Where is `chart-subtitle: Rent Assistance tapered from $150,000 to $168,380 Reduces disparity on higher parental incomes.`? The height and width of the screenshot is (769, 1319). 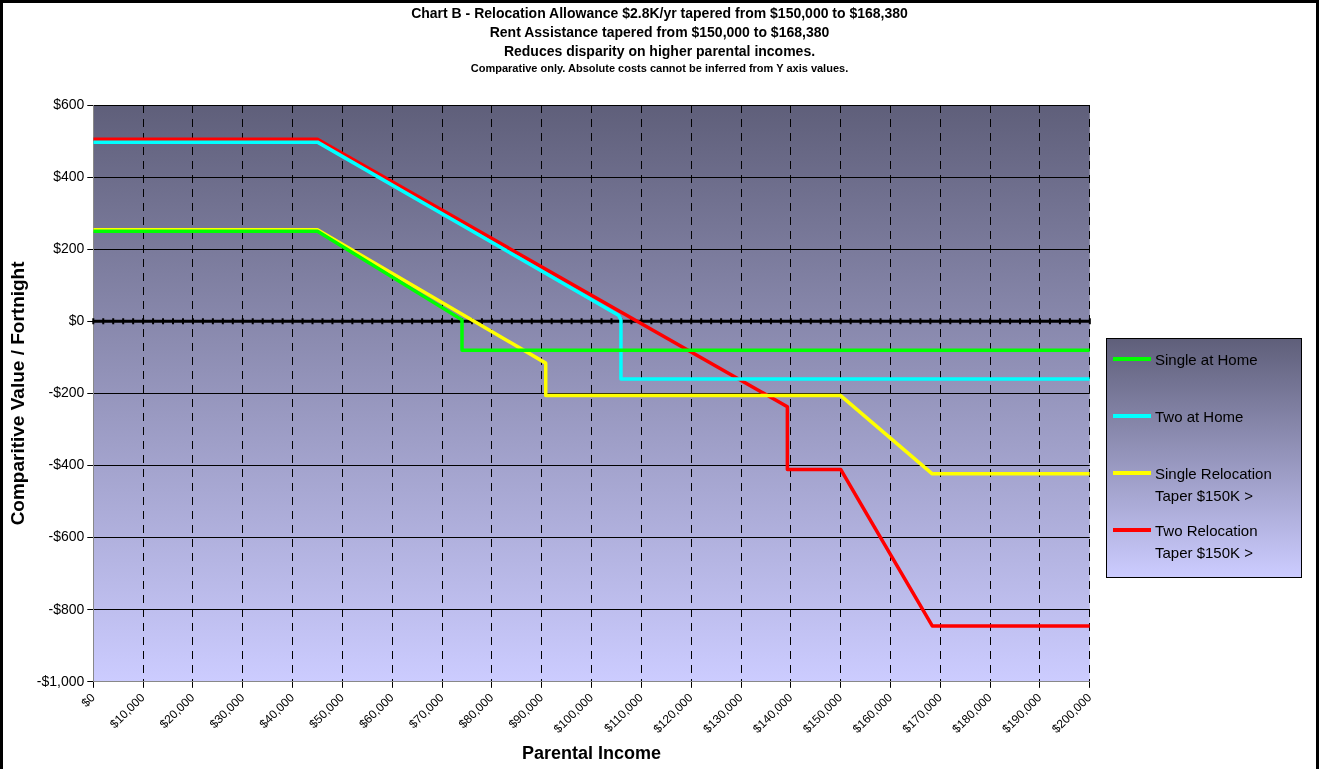
chart-subtitle: Rent Assistance tapered from $150,000 to $168,380 Reduces disparity on higher parental incomes. is located at coordinates (659, 42).